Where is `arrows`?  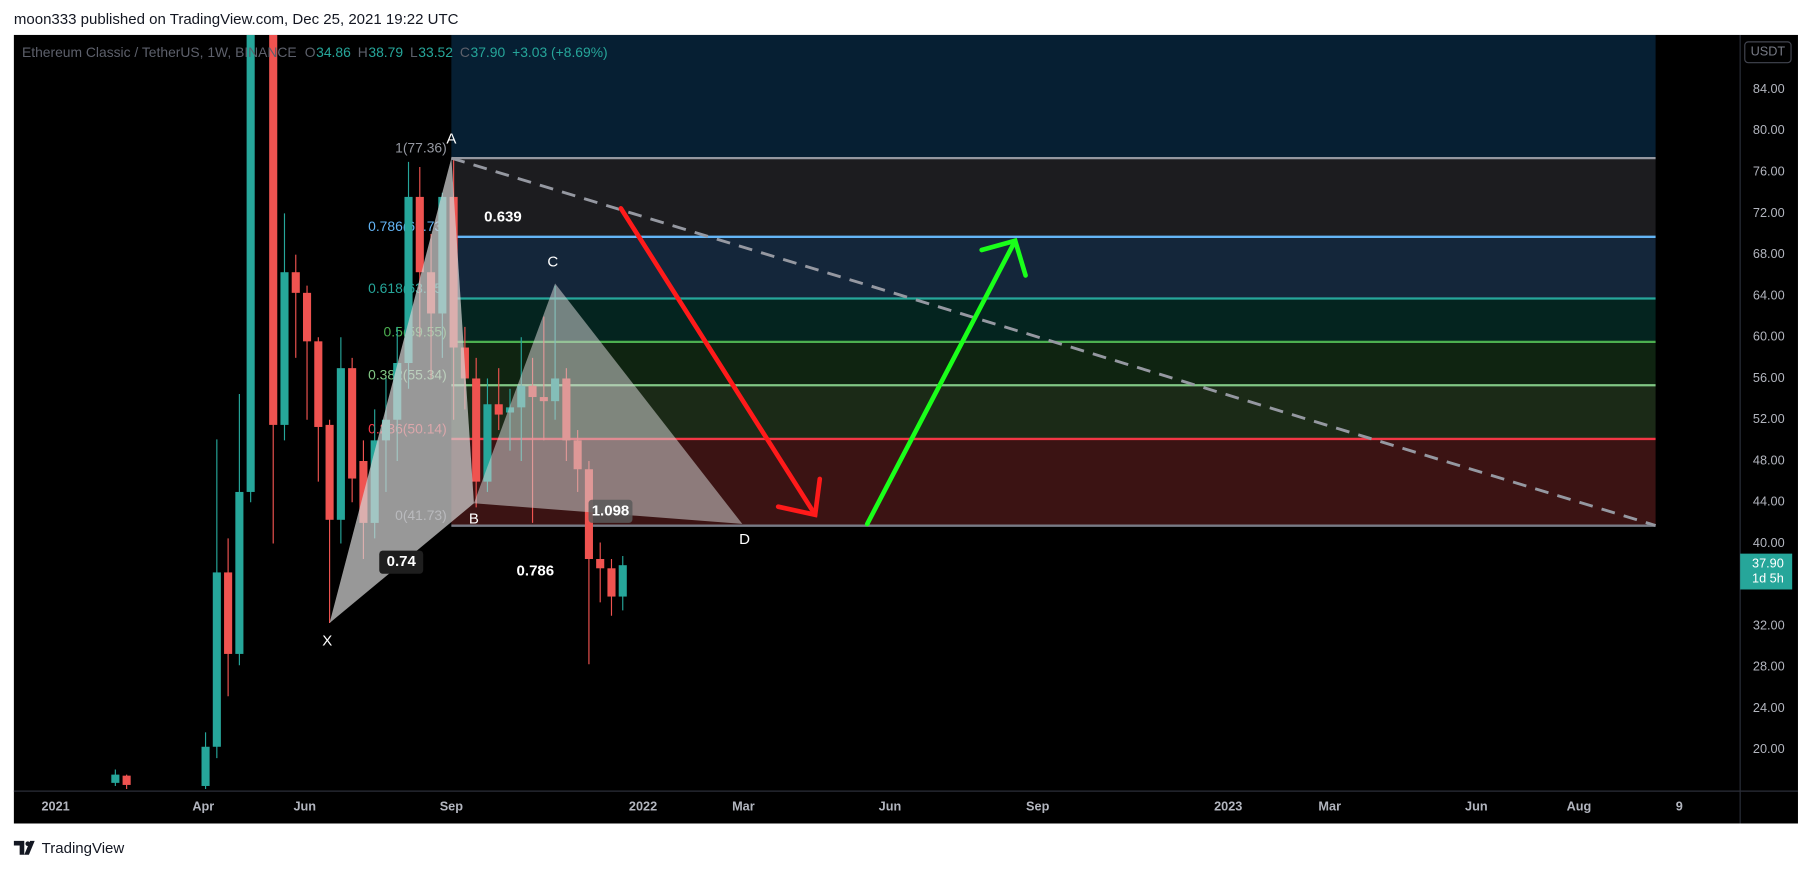
arrows is located at coordinates (823, 366).